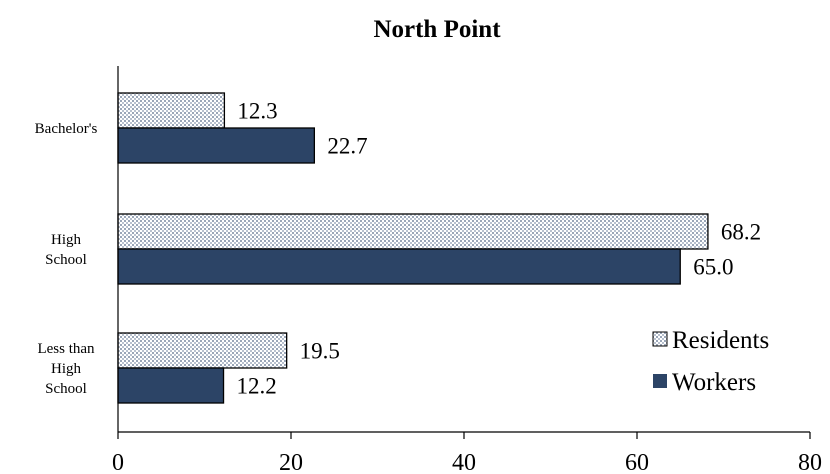 This screenshot has height=474, width=830. What do you see at coordinates (741, 232) in the screenshot?
I see `data-label-residents: 68.2` at bounding box center [741, 232].